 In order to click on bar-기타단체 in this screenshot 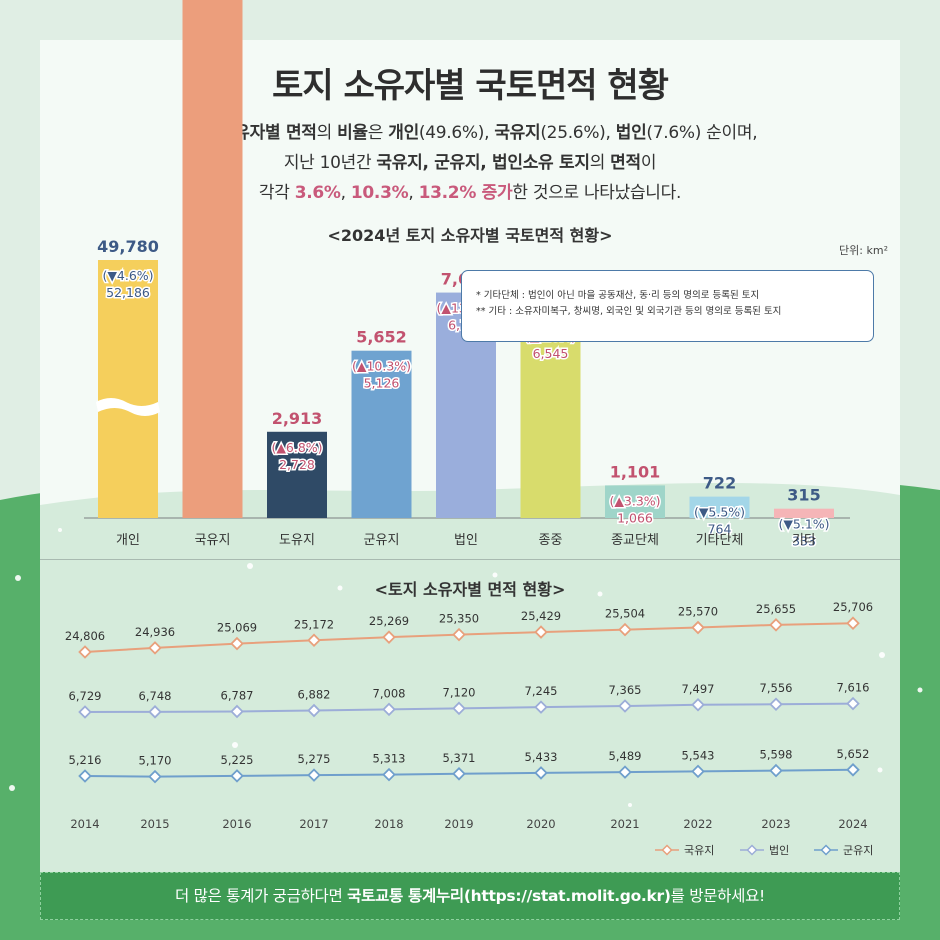, I will do `click(719, 507)`.